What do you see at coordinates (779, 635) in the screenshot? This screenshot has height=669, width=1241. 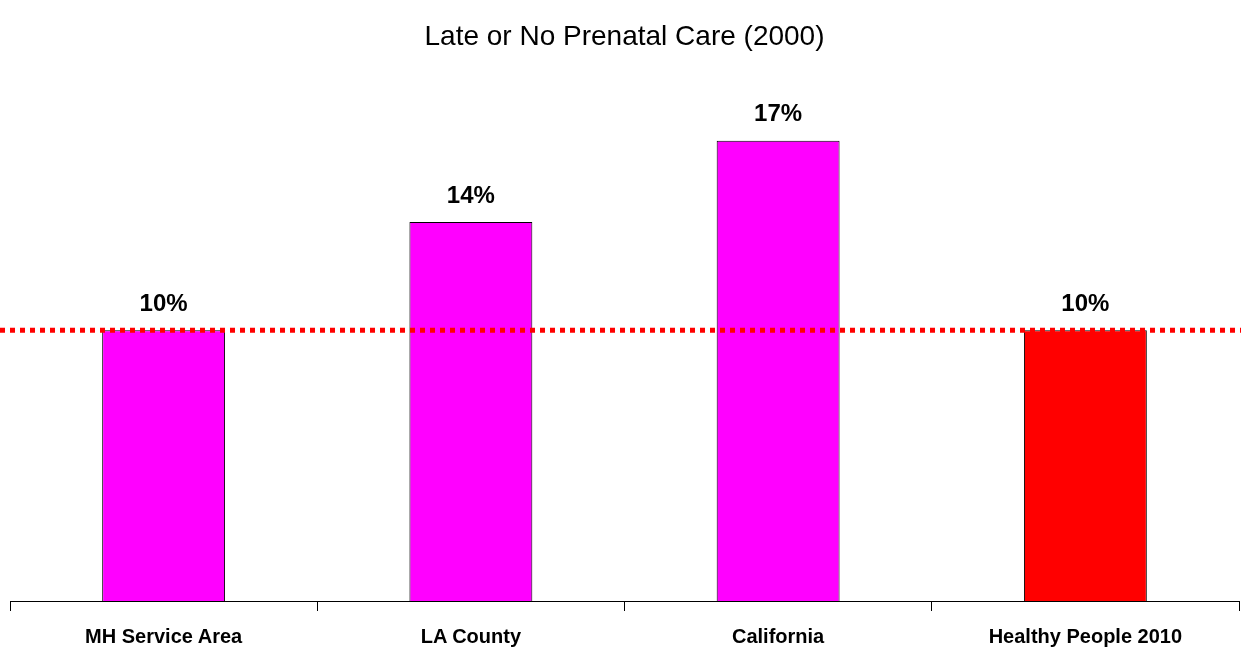 I see `x-tick-label: California` at bounding box center [779, 635].